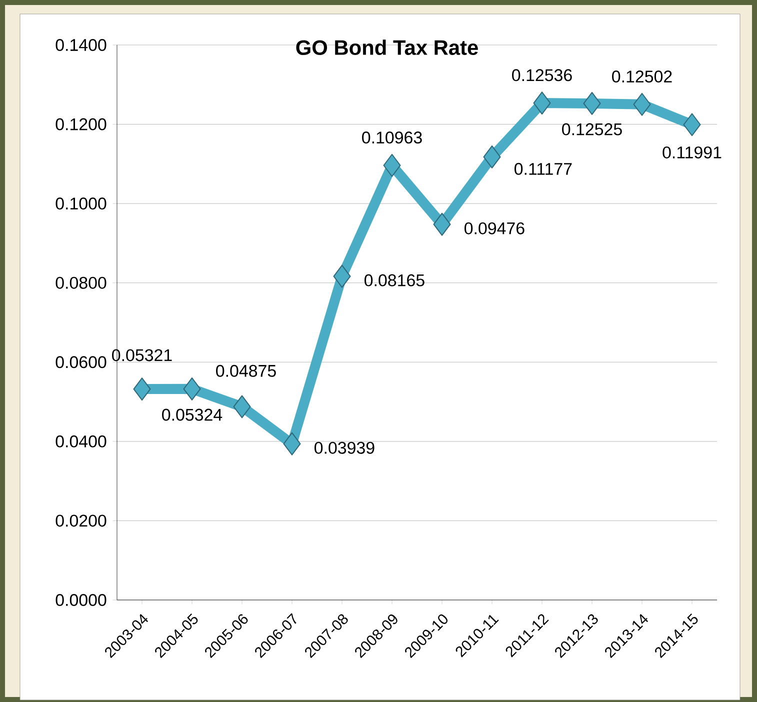  I want to click on data-label: 0.04875, so click(246, 370).